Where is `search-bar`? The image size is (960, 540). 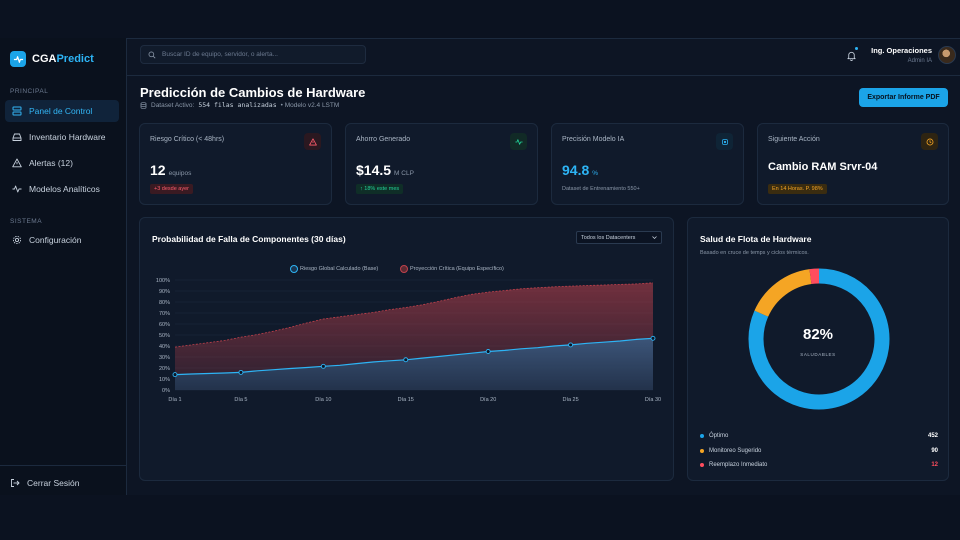
search-bar is located at coordinates (253, 54).